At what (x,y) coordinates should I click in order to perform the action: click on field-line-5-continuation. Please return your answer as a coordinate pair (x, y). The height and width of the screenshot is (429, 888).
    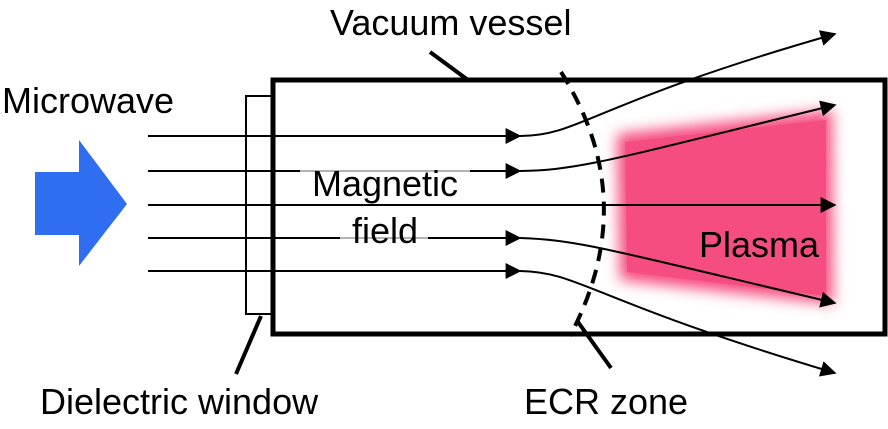
    Looking at the image, I should click on (678, 323).